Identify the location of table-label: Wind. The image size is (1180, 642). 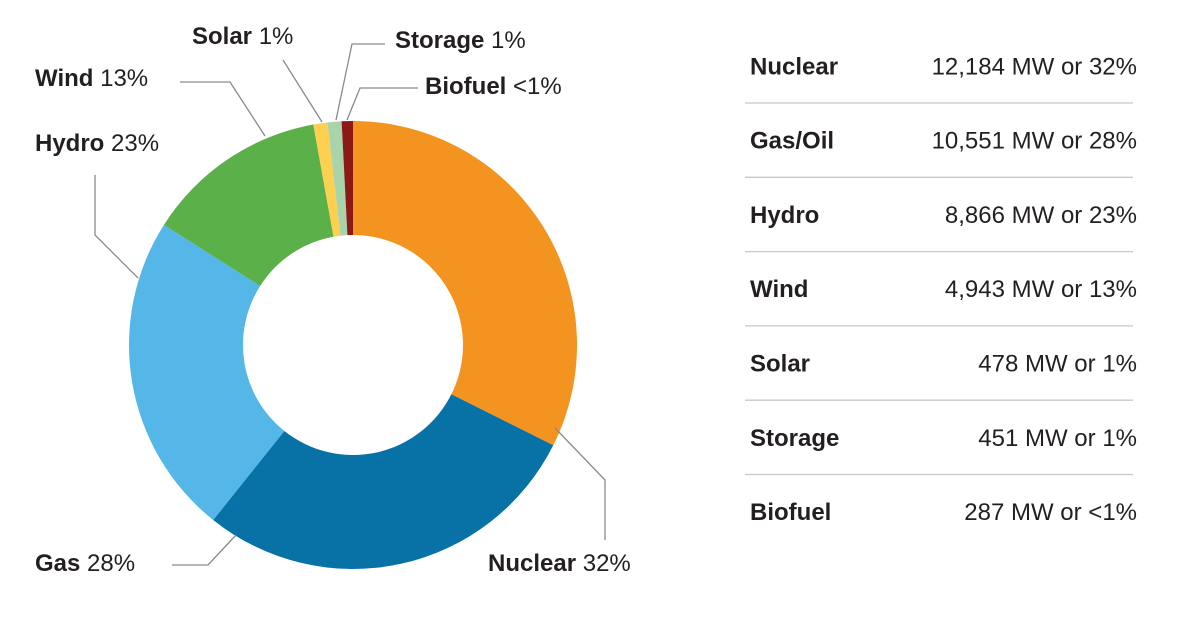
(779, 289).